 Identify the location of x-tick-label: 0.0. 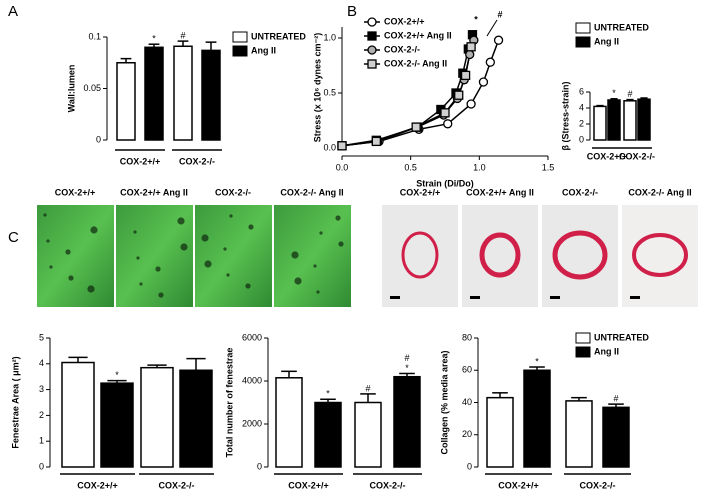
(342, 167).